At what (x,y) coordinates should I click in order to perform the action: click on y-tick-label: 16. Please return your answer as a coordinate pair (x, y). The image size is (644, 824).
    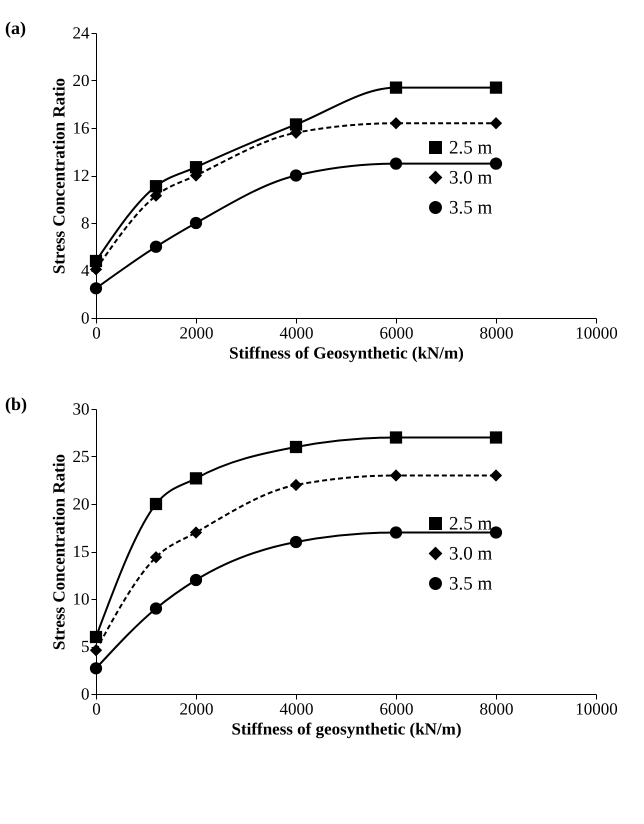
    Looking at the image, I should click on (81, 128).